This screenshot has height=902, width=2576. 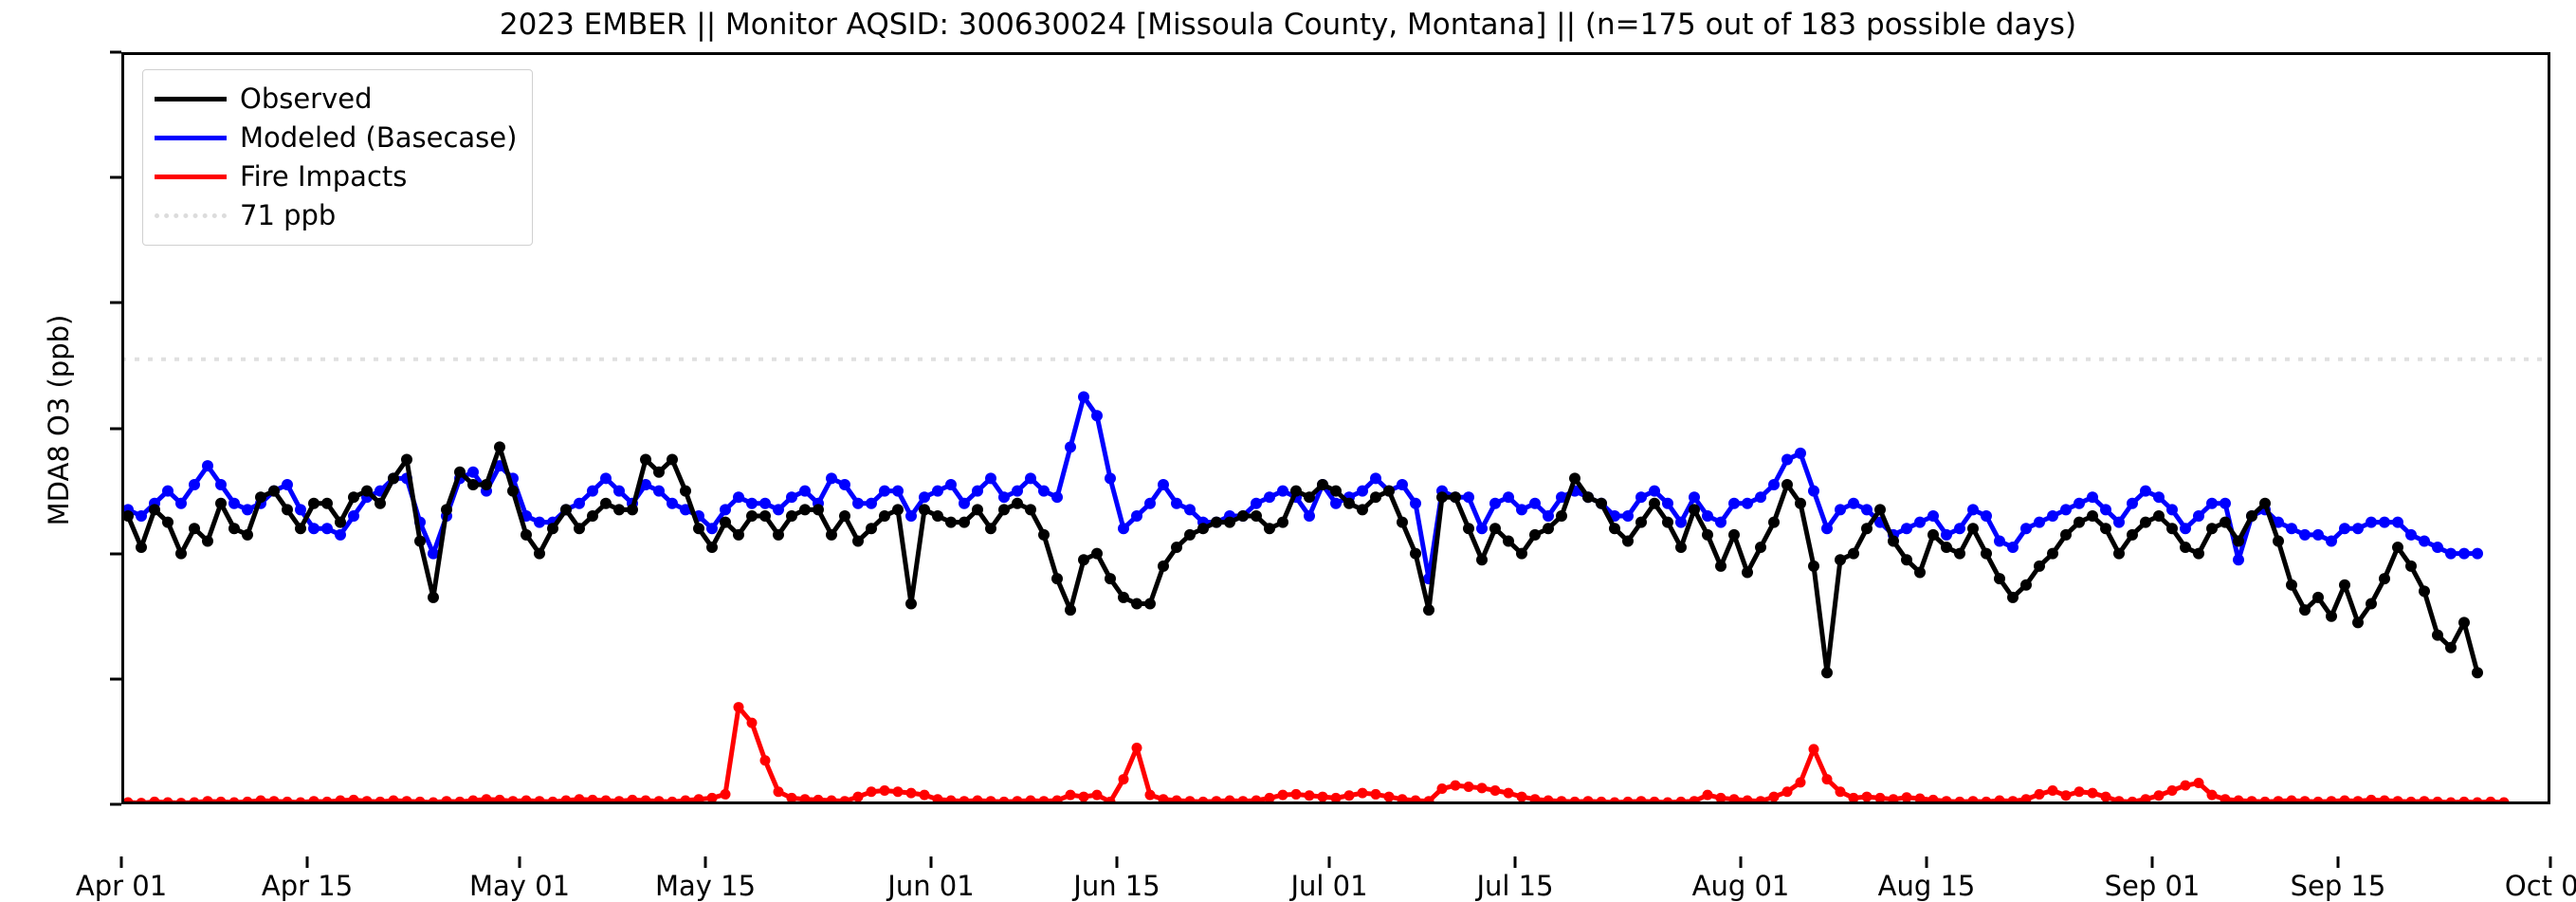 I want to click on legend-swatch-threshold, so click(x=191, y=215).